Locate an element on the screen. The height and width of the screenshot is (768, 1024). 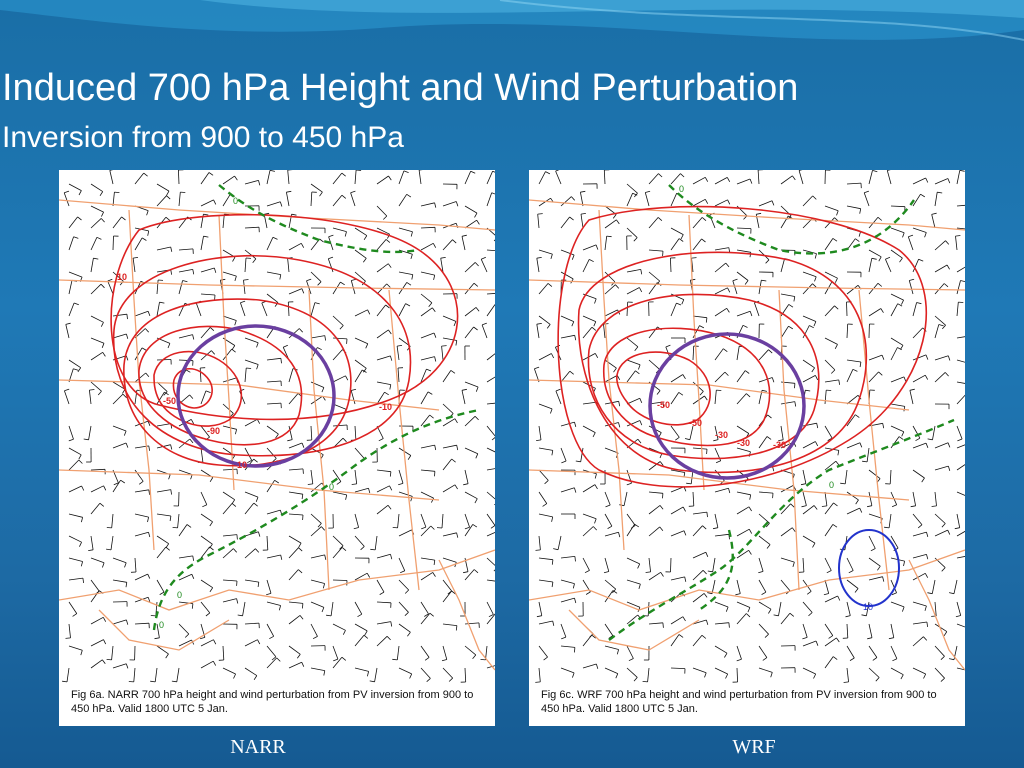
wrf-label: WRF is located at coordinates (754, 747).